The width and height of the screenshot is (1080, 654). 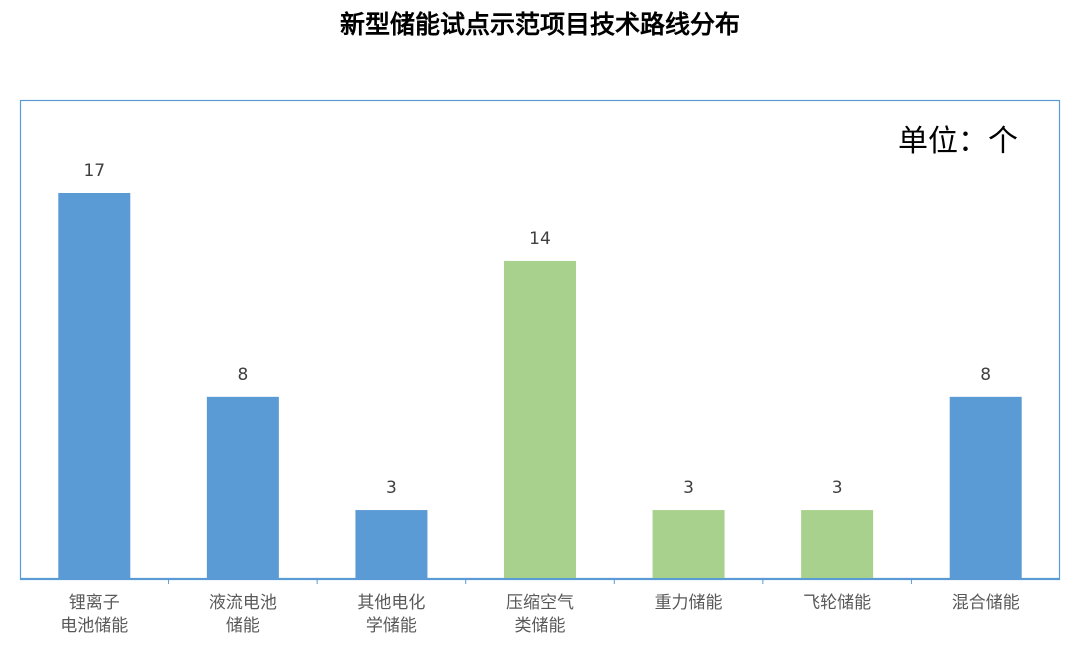 What do you see at coordinates (540, 614) in the screenshot?
I see `x-tick-label: 压缩空气 类储能` at bounding box center [540, 614].